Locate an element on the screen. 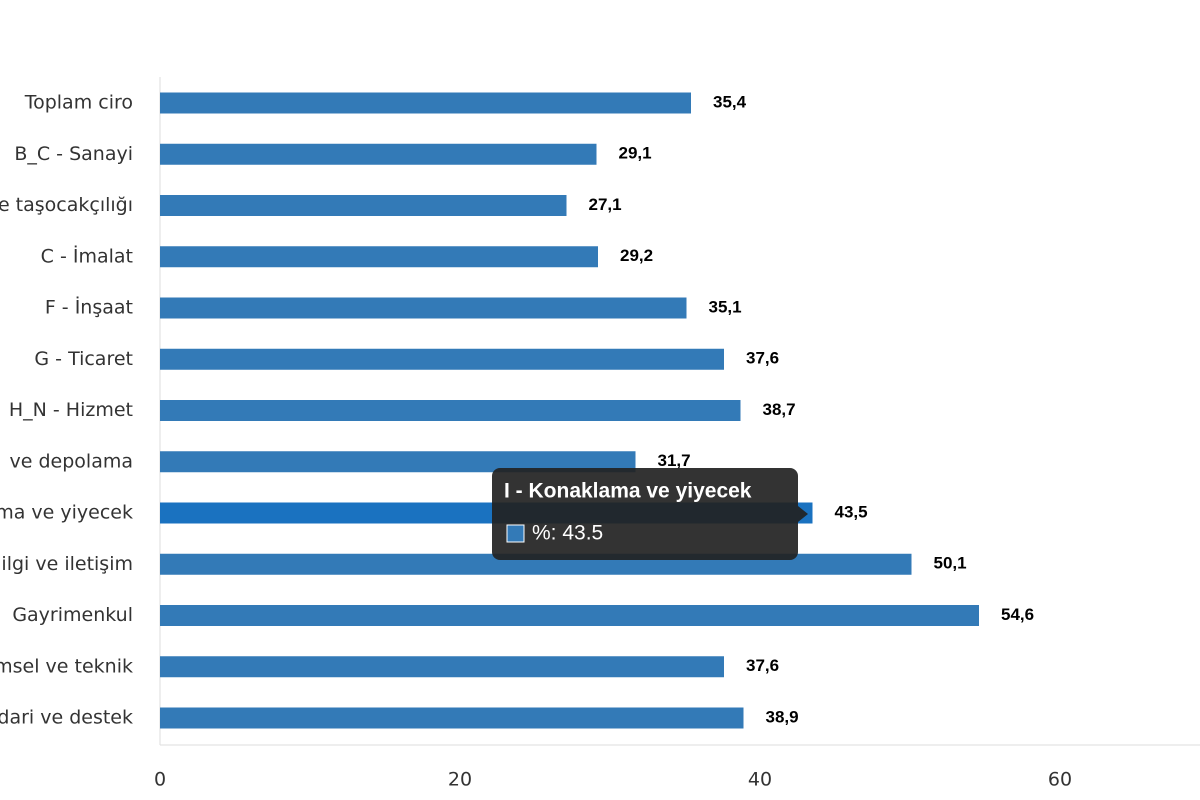  tooltip-text: %: 43.5 is located at coordinates (567, 533).